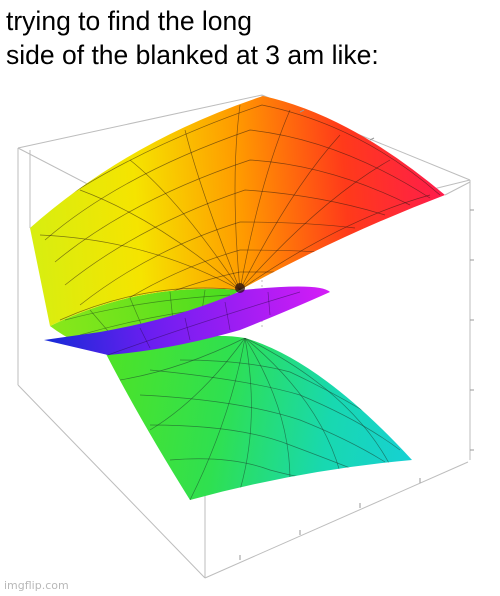  I want to click on imgflip-watermark: imgflip.com, so click(36, 585).